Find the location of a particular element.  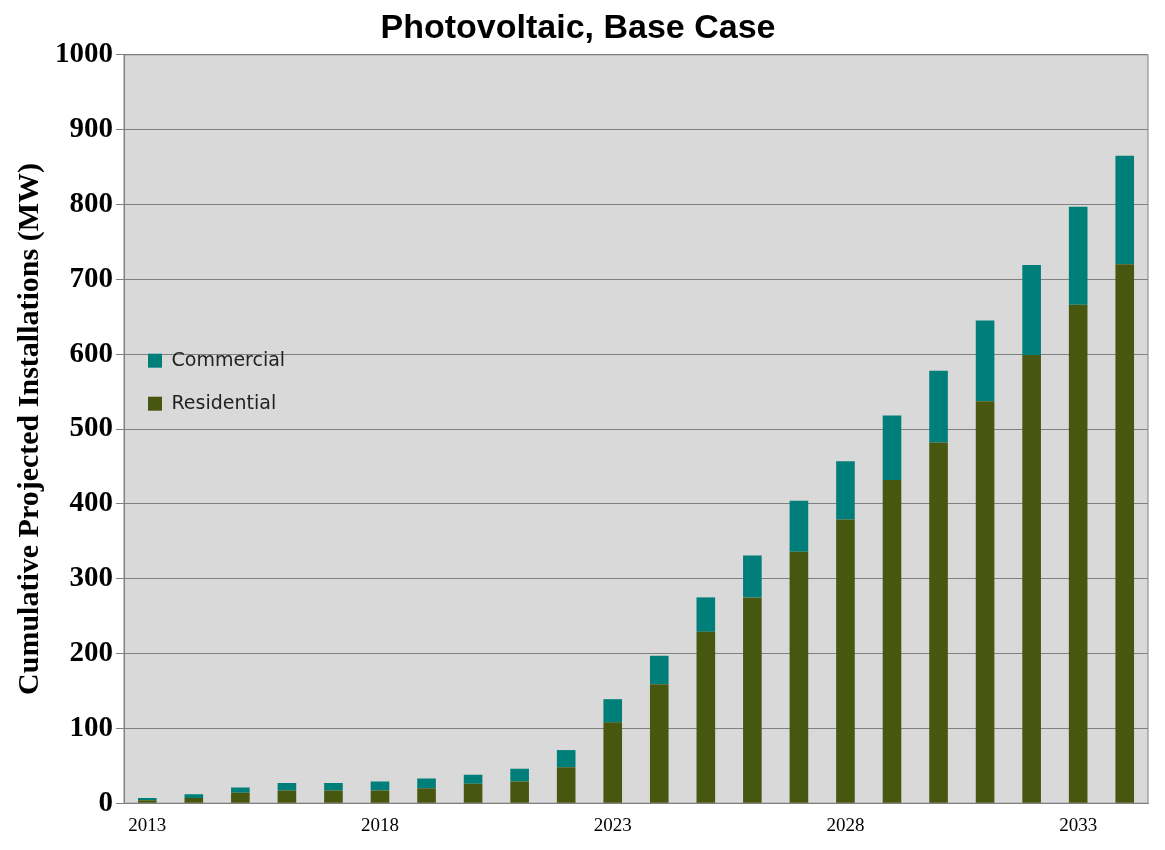

legend-label: Commercial is located at coordinates (228, 358).